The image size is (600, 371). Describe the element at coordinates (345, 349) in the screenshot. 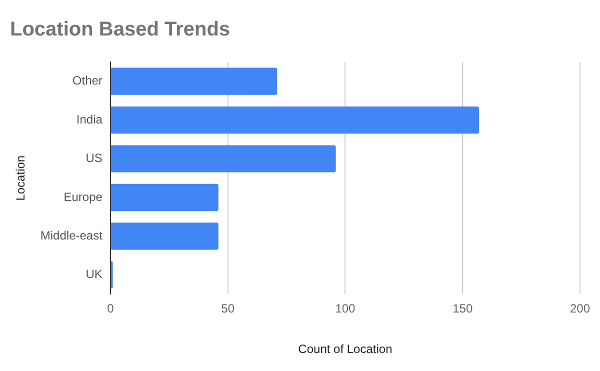

I see `x-axis-title: Count of Location` at that location.